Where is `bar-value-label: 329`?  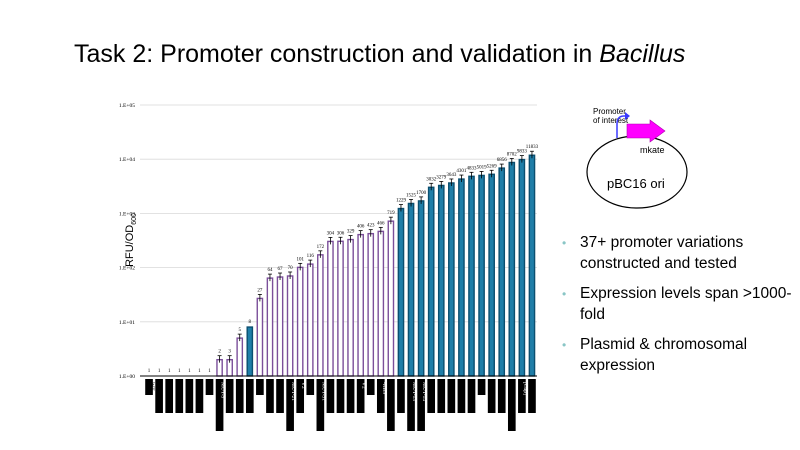
bar-value-label: 329 is located at coordinates (351, 232).